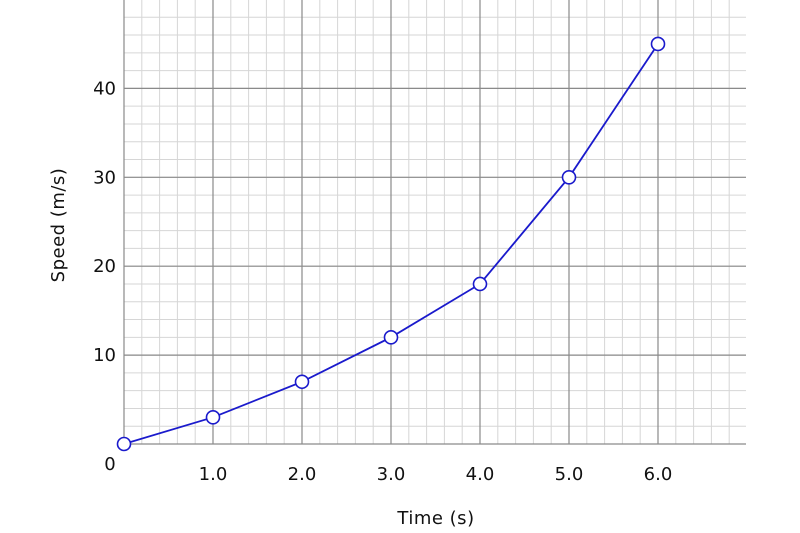 The width and height of the screenshot is (800, 533). I want to click on x-axis-label: Time (s), so click(435, 518).